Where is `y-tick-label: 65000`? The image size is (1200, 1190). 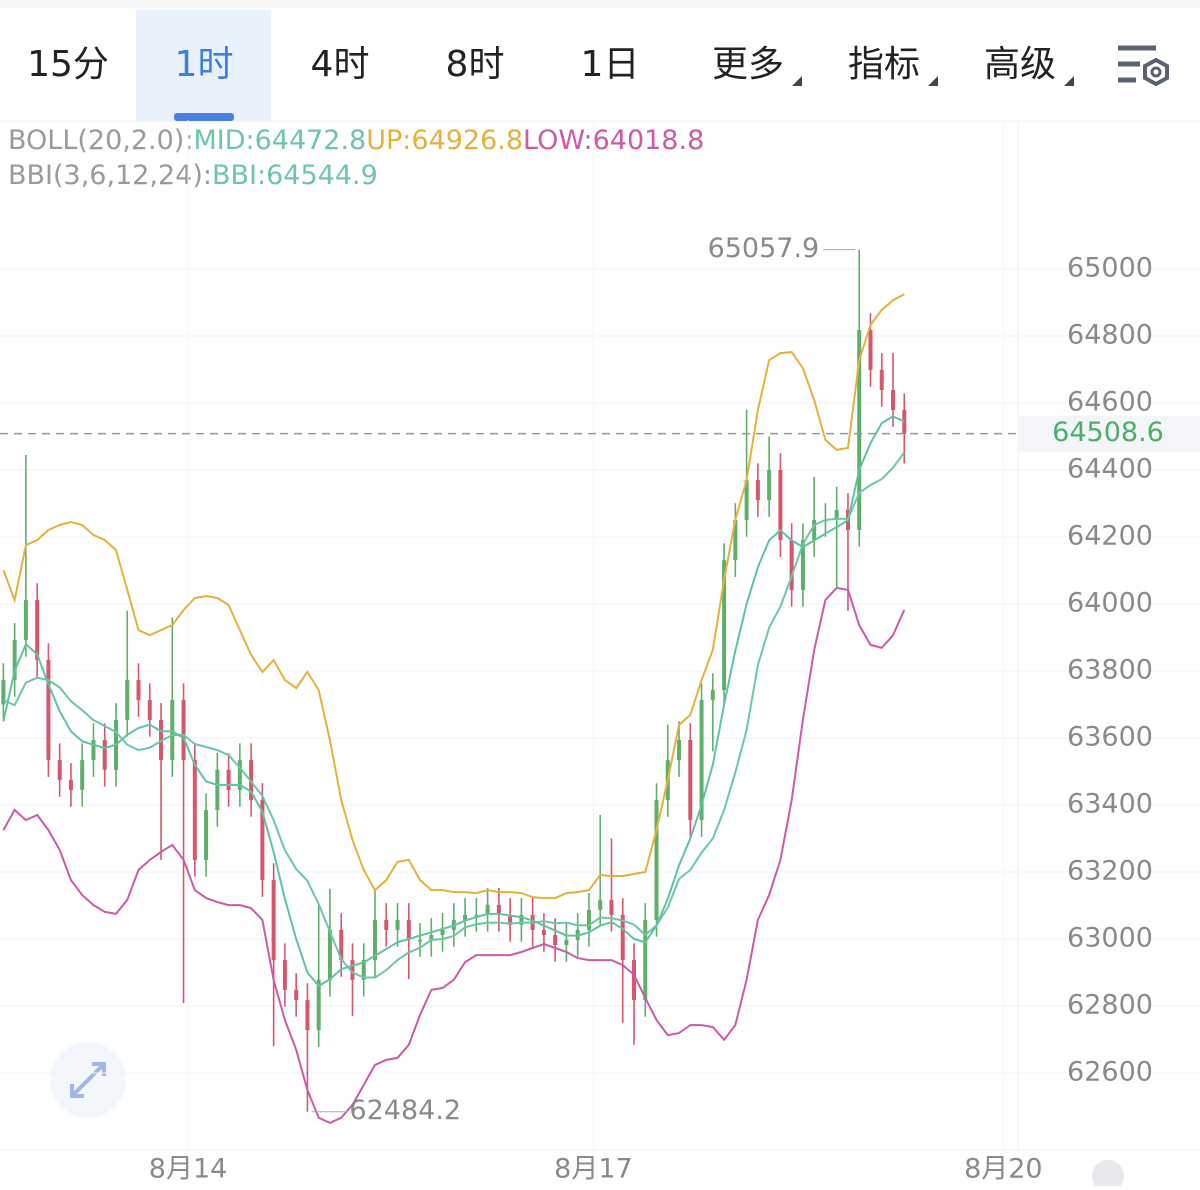 y-tick-label: 65000 is located at coordinates (1110, 268).